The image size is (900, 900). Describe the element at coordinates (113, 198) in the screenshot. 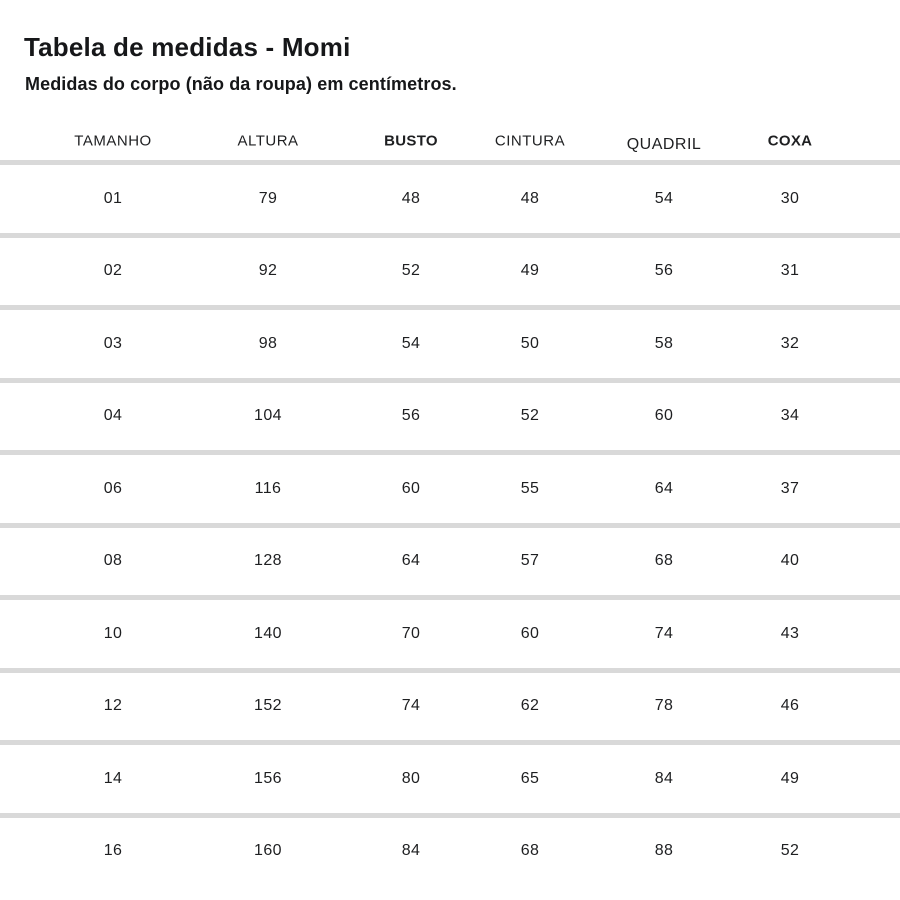

I see `table-cell: 01` at that location.